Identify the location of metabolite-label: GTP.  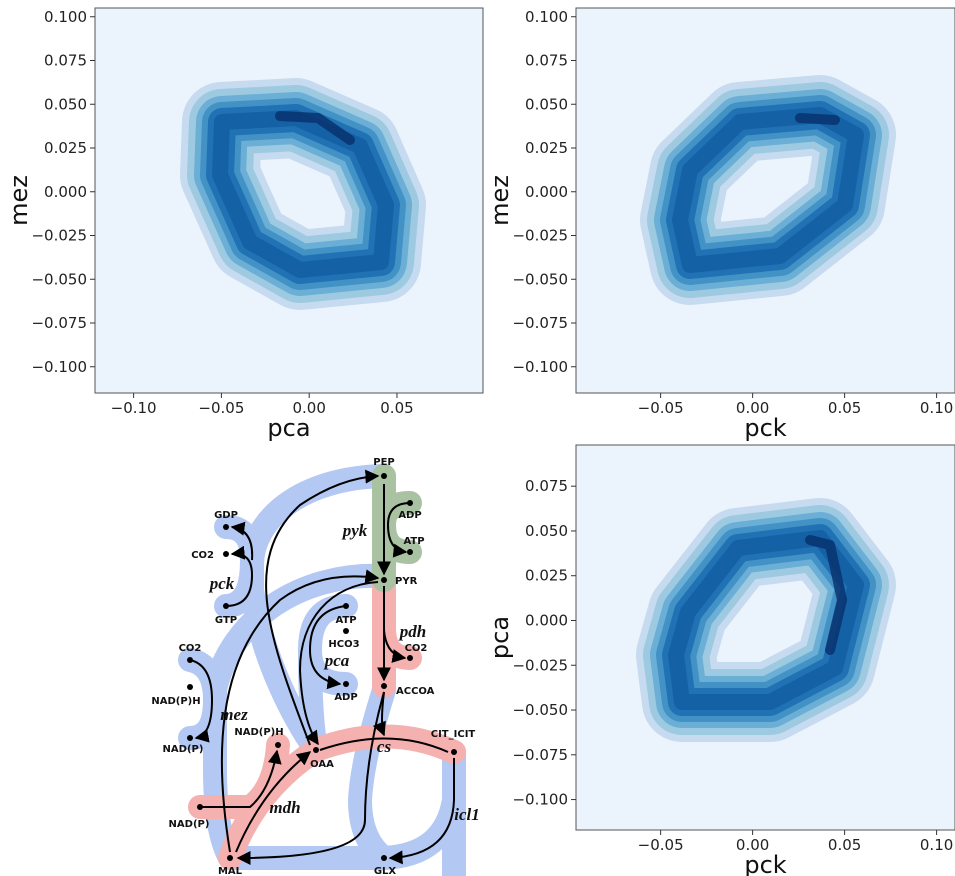
(226, 620).